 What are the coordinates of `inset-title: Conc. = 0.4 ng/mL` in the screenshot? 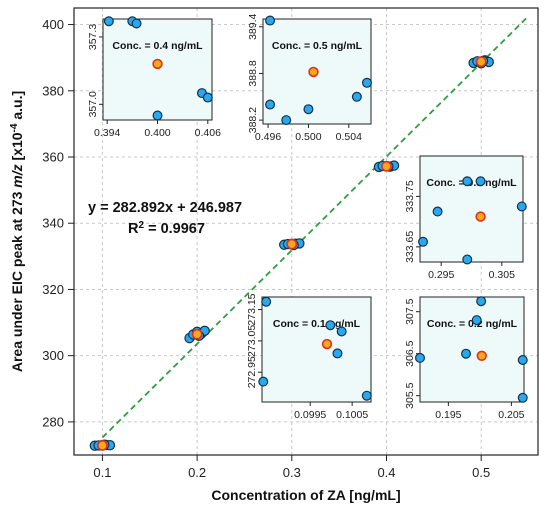 It's located at (157, 46).